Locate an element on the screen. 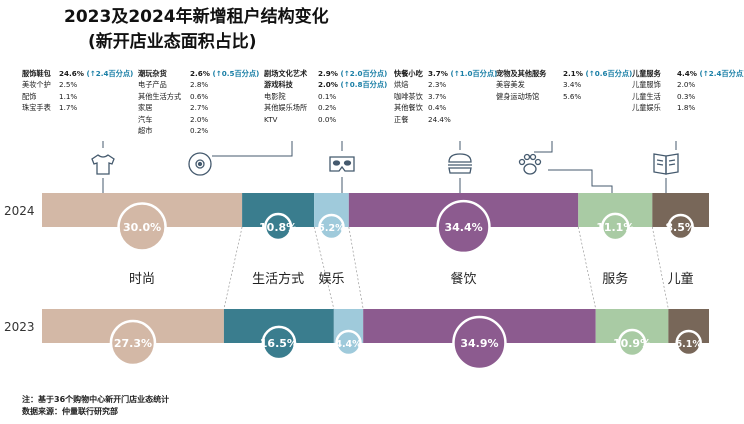  category-name: 其他生活方式 is located at coordinates (160, 96).